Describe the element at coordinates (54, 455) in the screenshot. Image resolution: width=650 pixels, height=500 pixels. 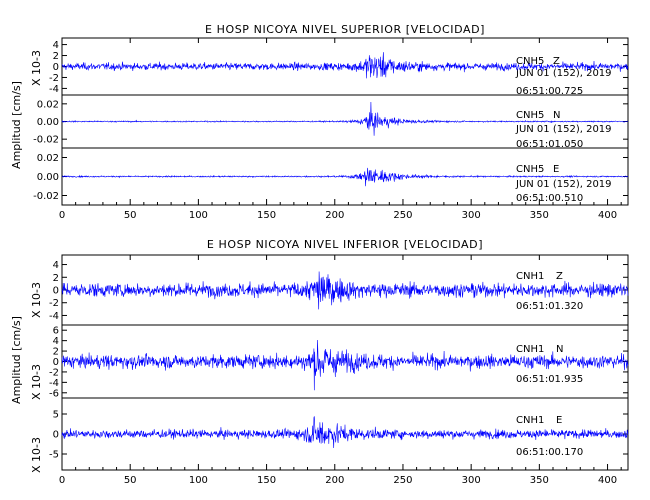
I see `y-tick-label: -5` at that location.